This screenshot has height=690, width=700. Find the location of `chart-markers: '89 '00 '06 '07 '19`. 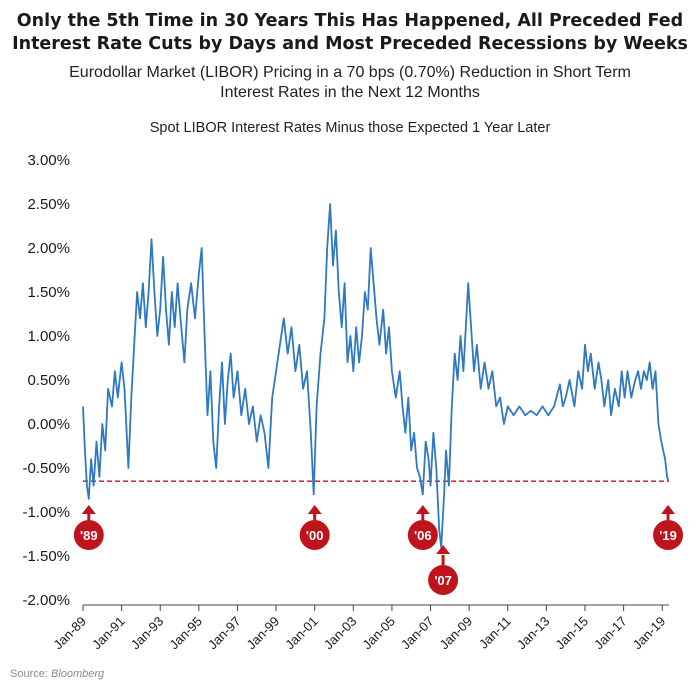

chart-markers: '89 '00 '06 '07 '19 is located at coordinates (378, 550).